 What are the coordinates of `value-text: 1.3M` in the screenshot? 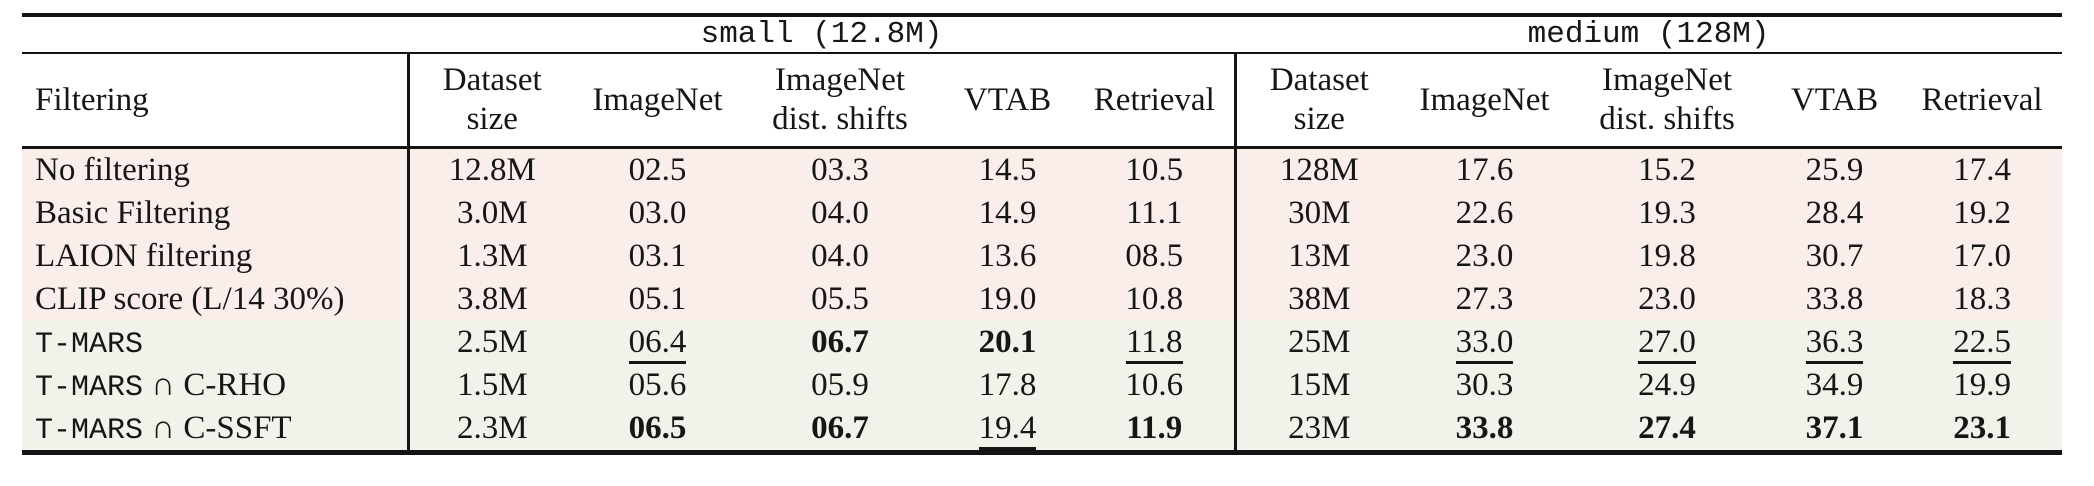 It's located at (492, 256).